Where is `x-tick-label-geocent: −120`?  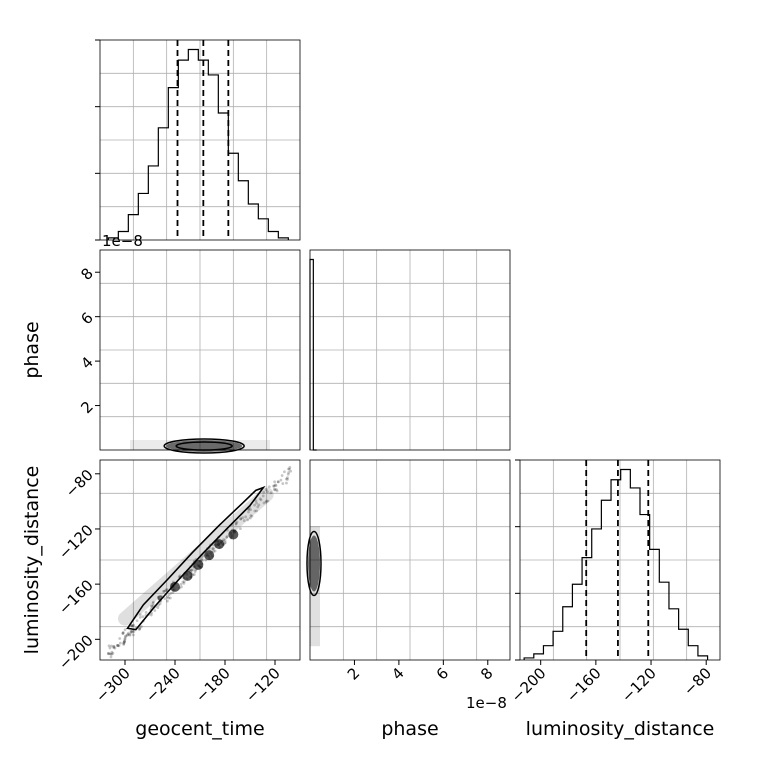 x-tick-label-geocent: −120 is located at coordinates (263, 685).